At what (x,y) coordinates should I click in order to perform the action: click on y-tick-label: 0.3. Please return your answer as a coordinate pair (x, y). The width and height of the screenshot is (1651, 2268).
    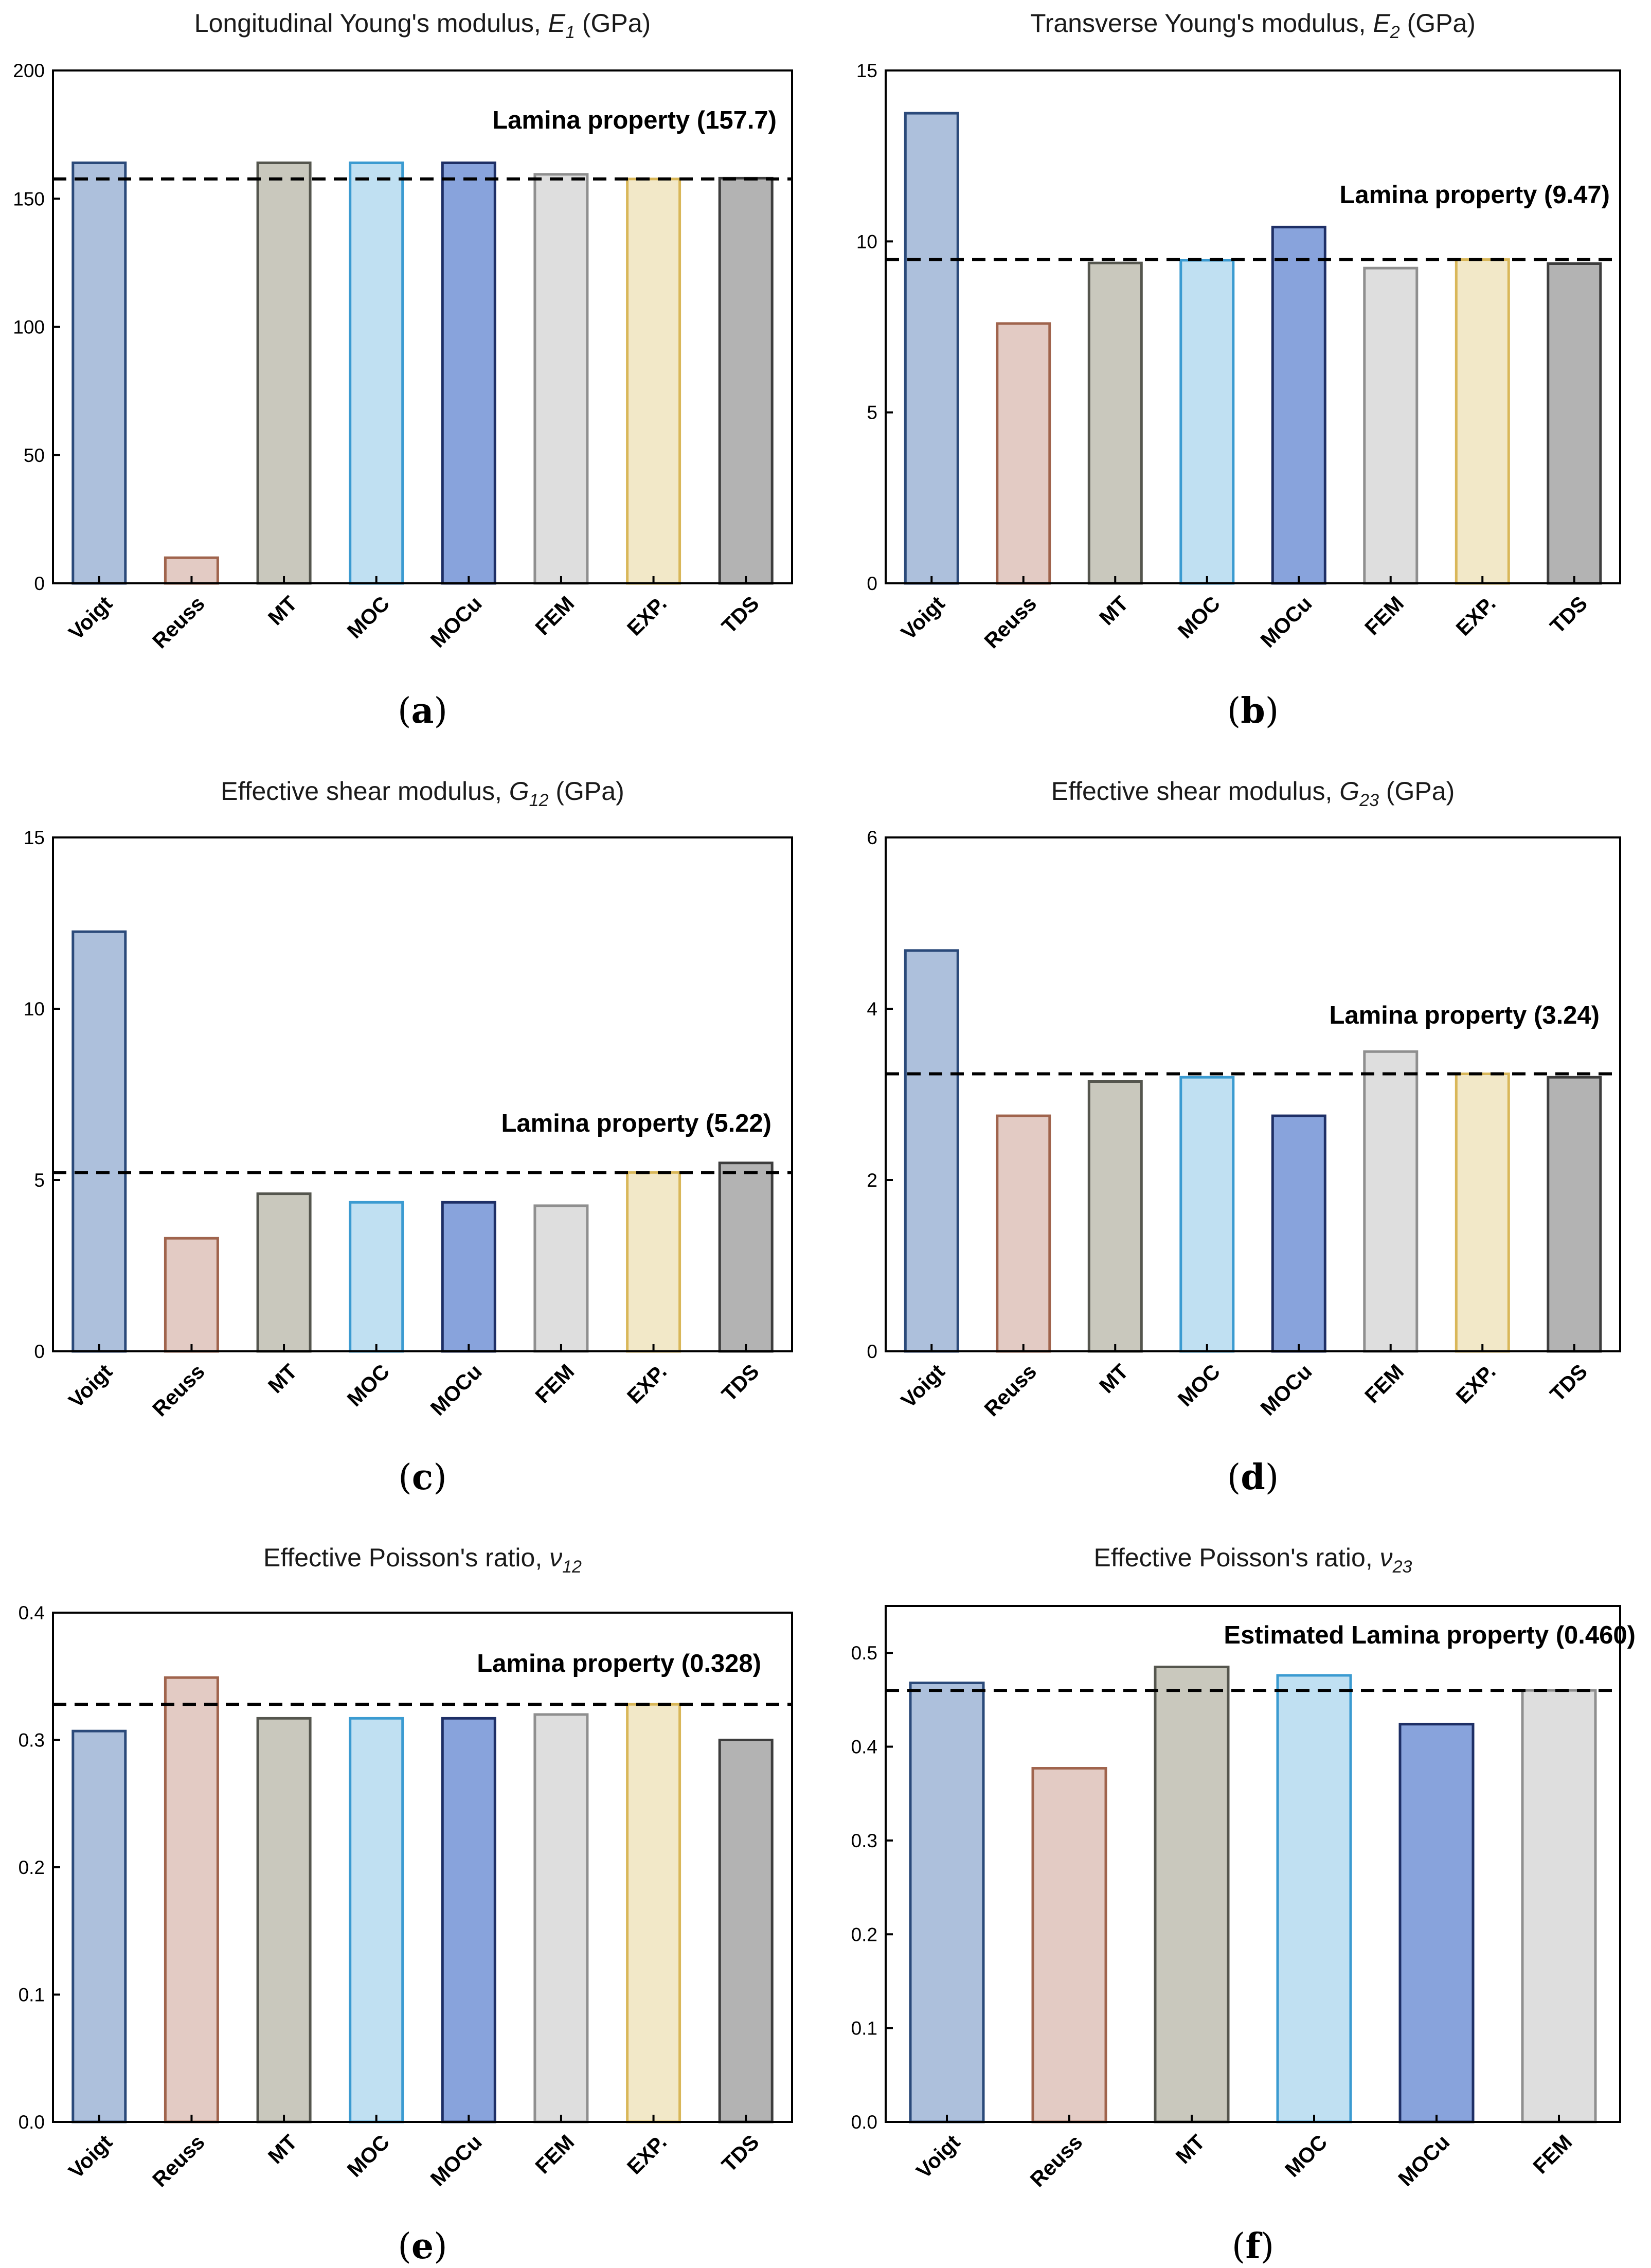
    Looking at the image, I should click on (864, 1840).